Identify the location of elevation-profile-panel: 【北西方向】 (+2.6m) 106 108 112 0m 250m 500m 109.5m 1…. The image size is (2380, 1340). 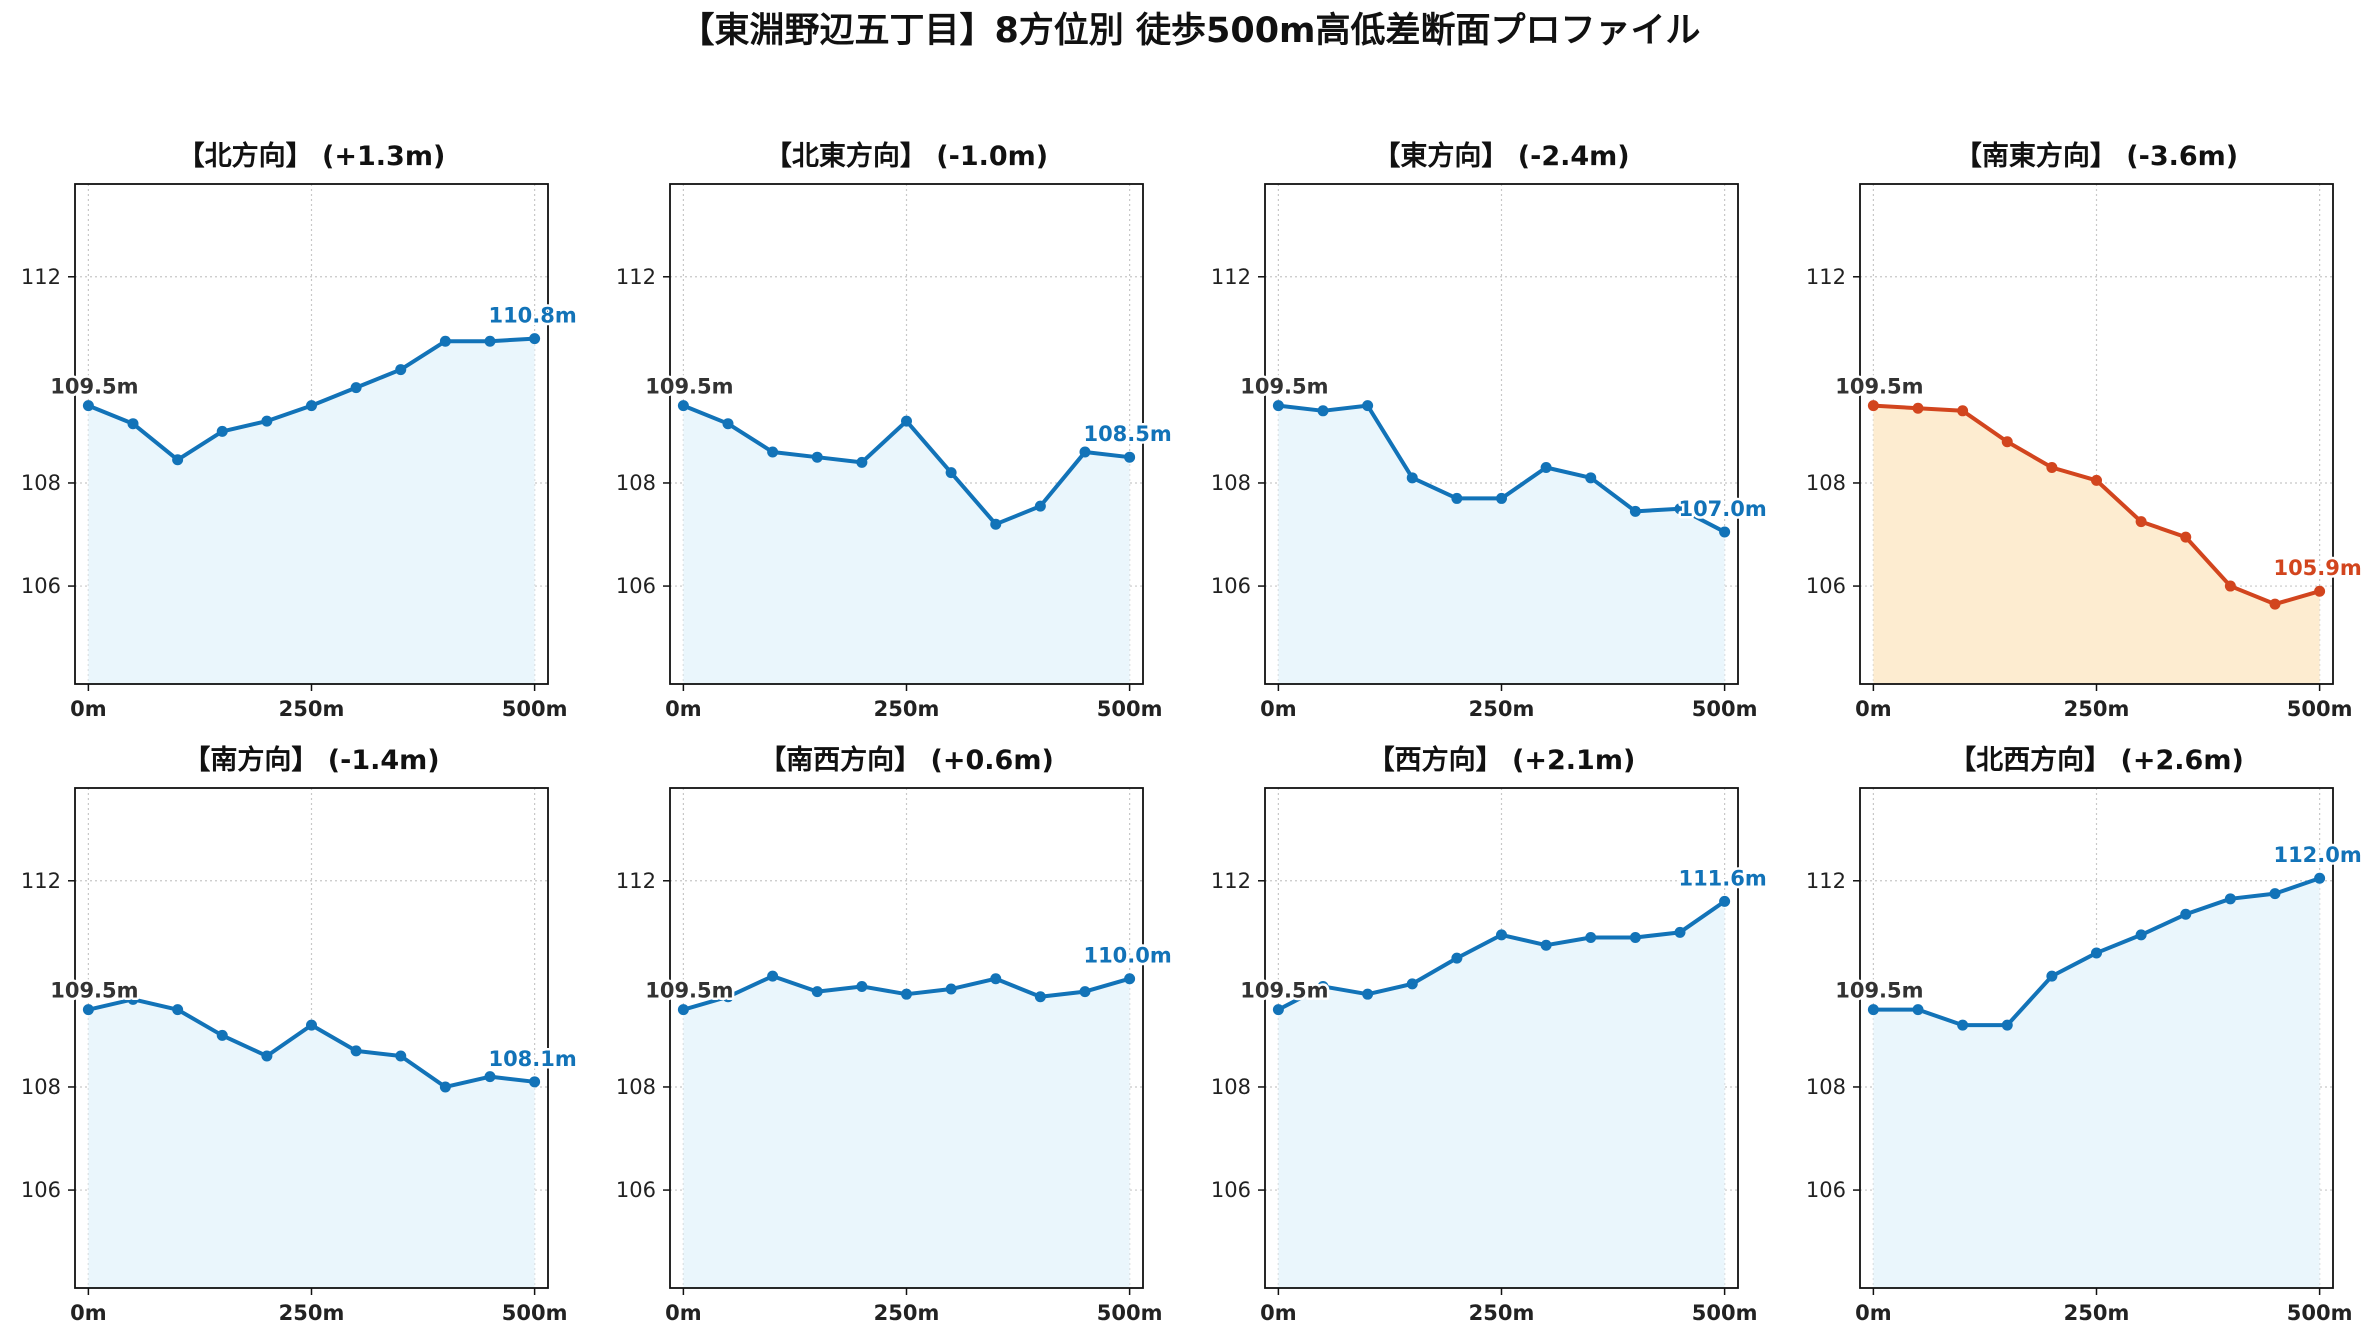
(2082, 1029).